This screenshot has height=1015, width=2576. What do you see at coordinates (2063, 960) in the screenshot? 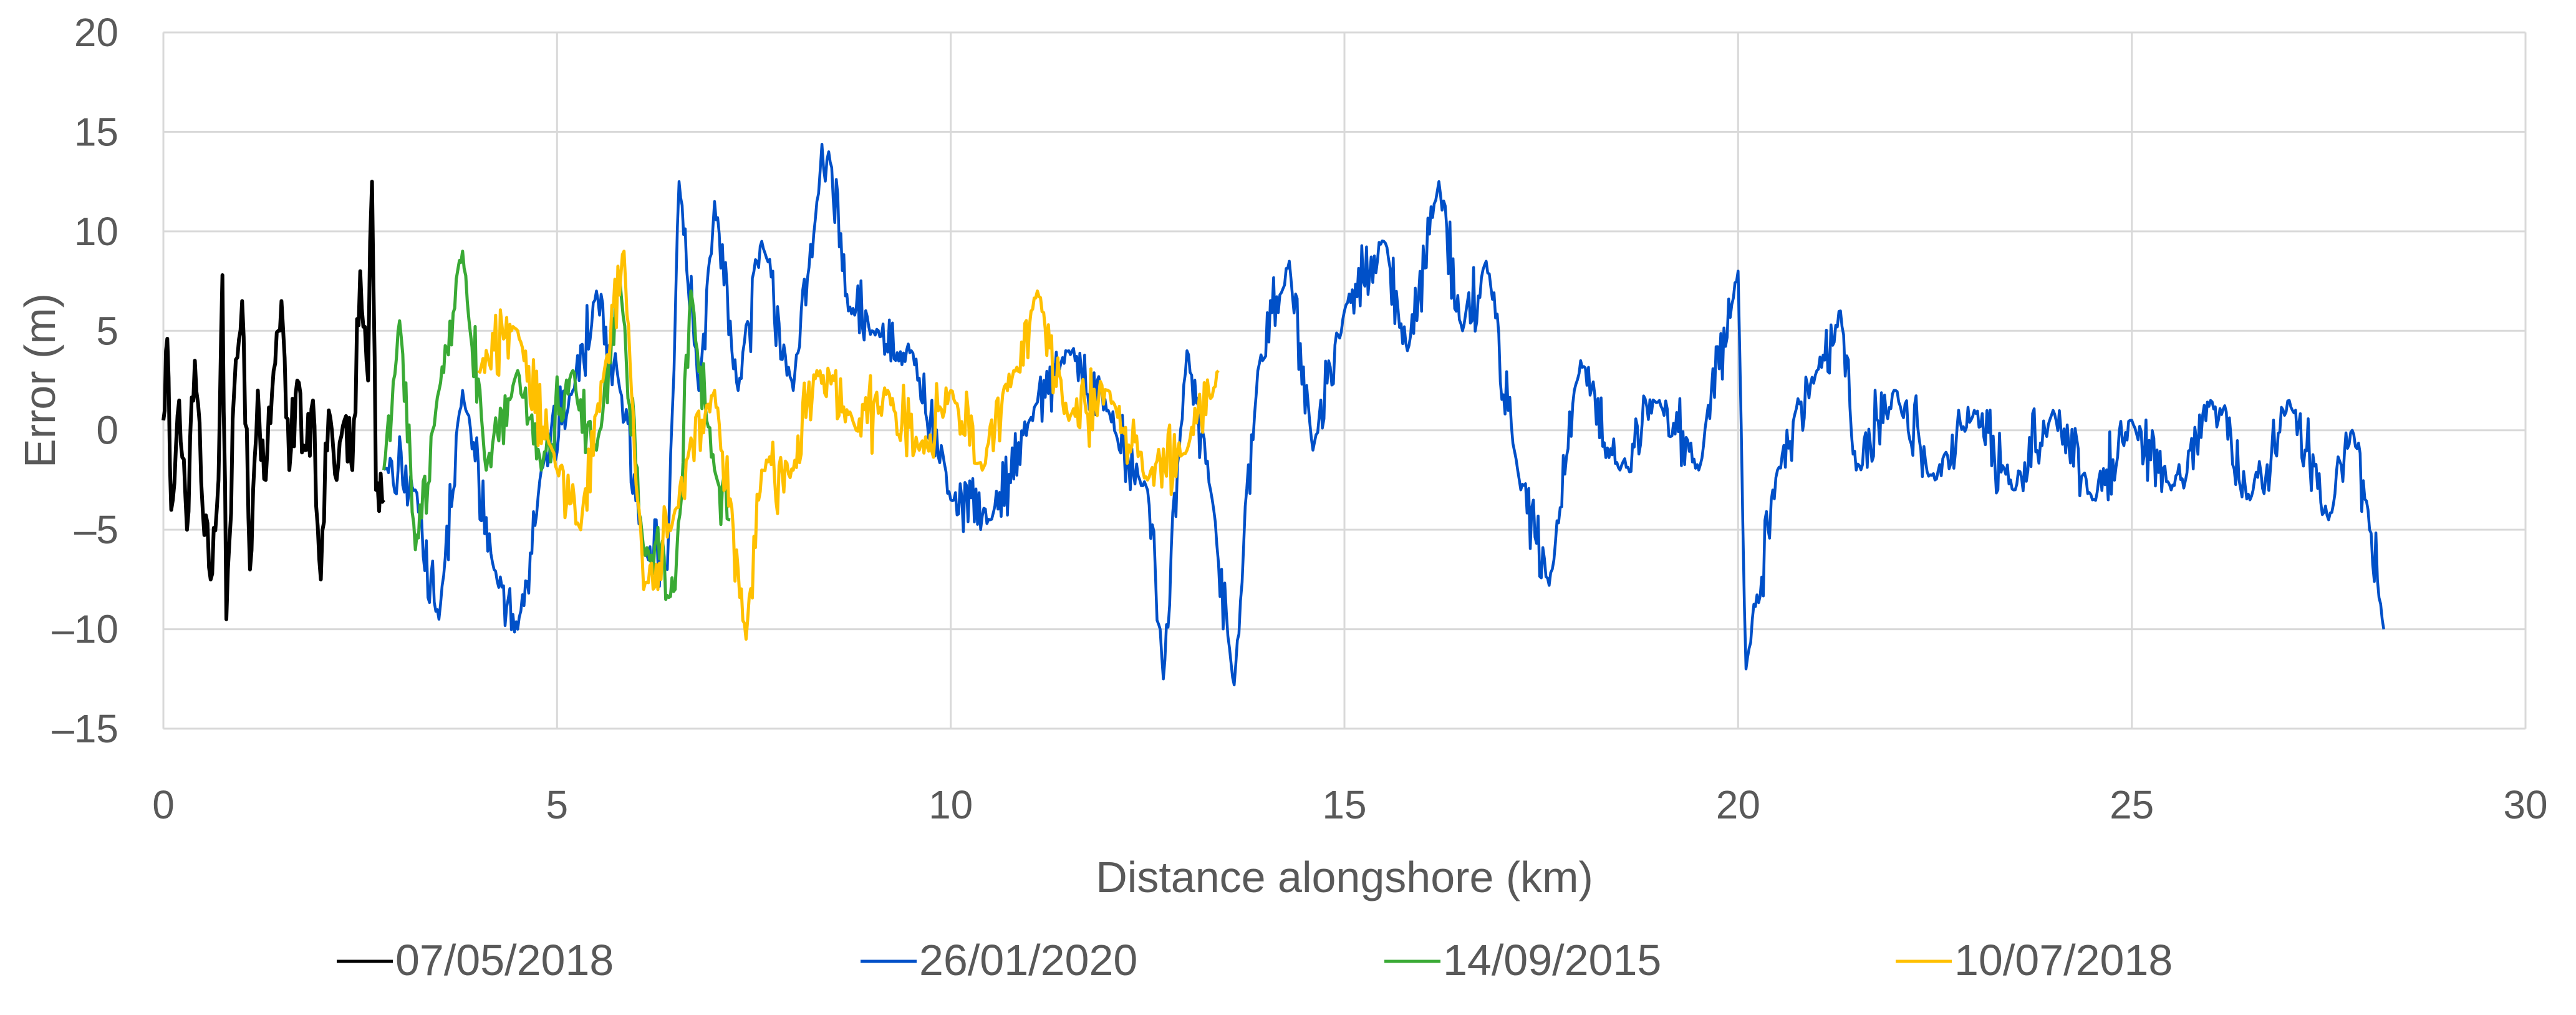
I see `legend-label: 10/07/2018` at bounding box center [2063, 960].